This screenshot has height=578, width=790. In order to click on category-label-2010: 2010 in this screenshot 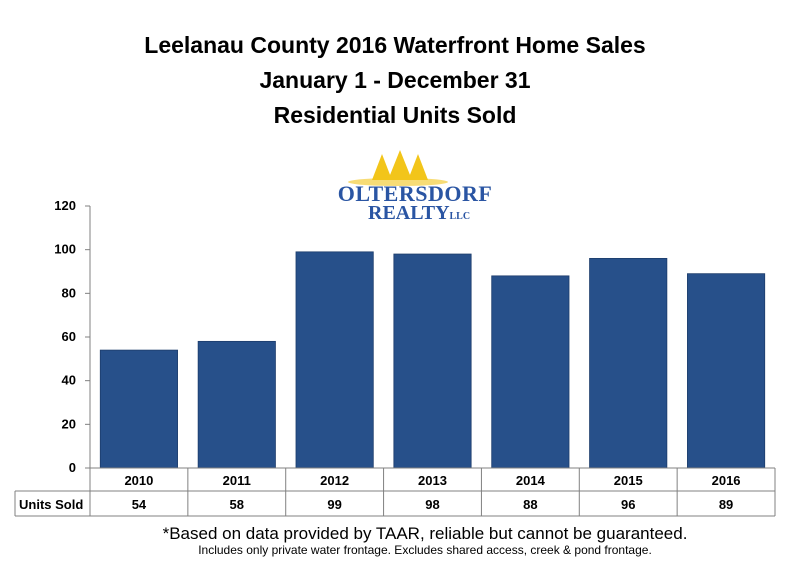, I will do `click(138, 480)`.